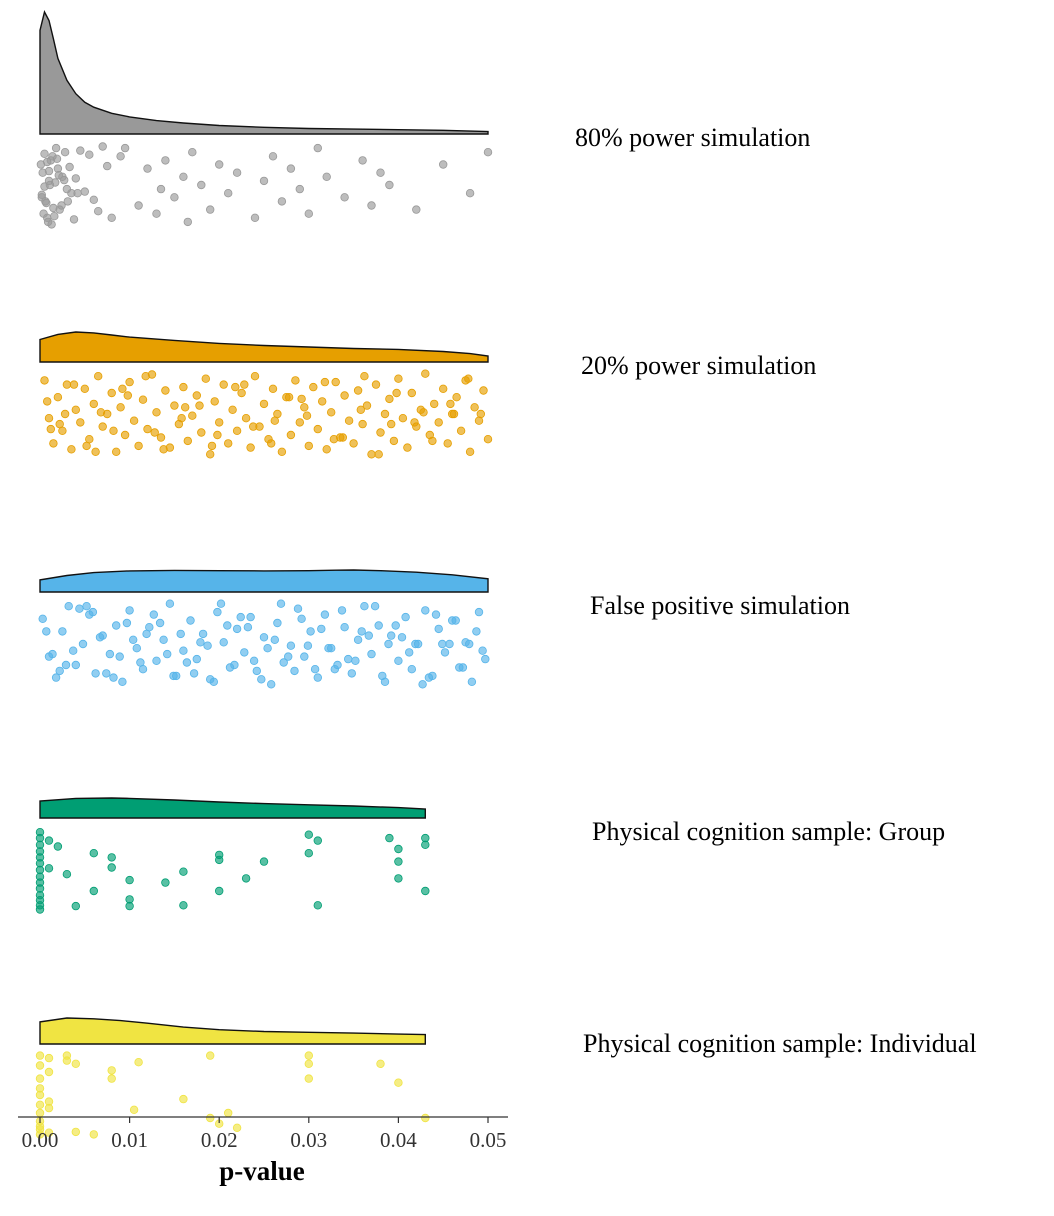 This screenshot has height=1216, width=1054. What do you see at coordinates (263, 1151) in the screenshot?
I see `x-axis: 0.00 0.01 0.02 0.03 0.04 0.05 p-value` at bounding box center [263, 1151].